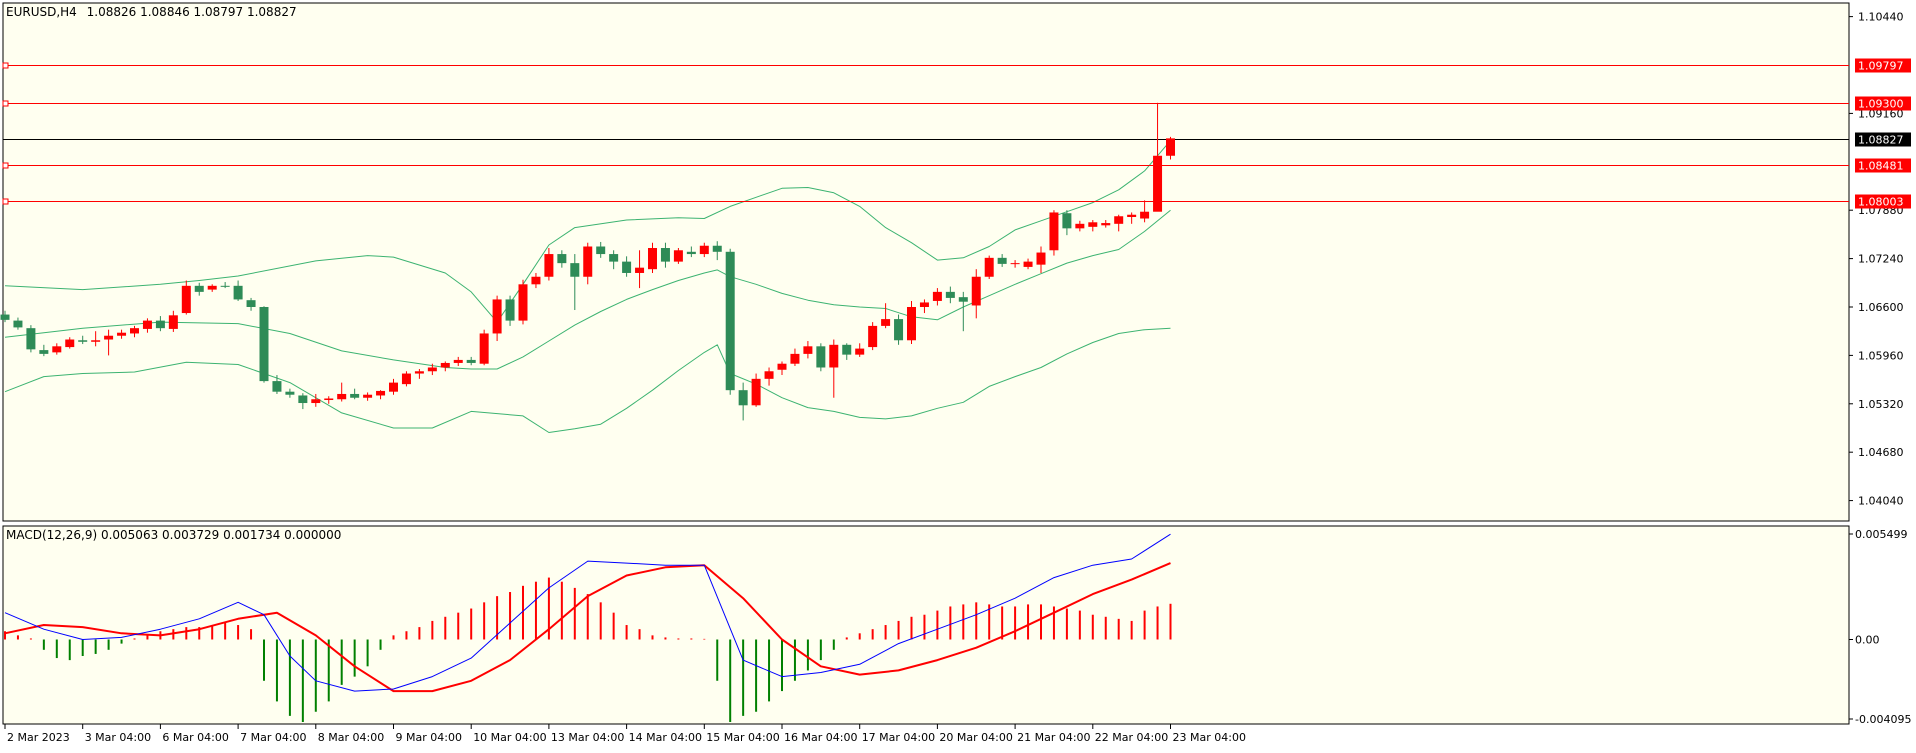  Describe the element at coordinates (429, 737) in the screenshot. I see `time-tick-label: 9 Mar 04:00` at that location.